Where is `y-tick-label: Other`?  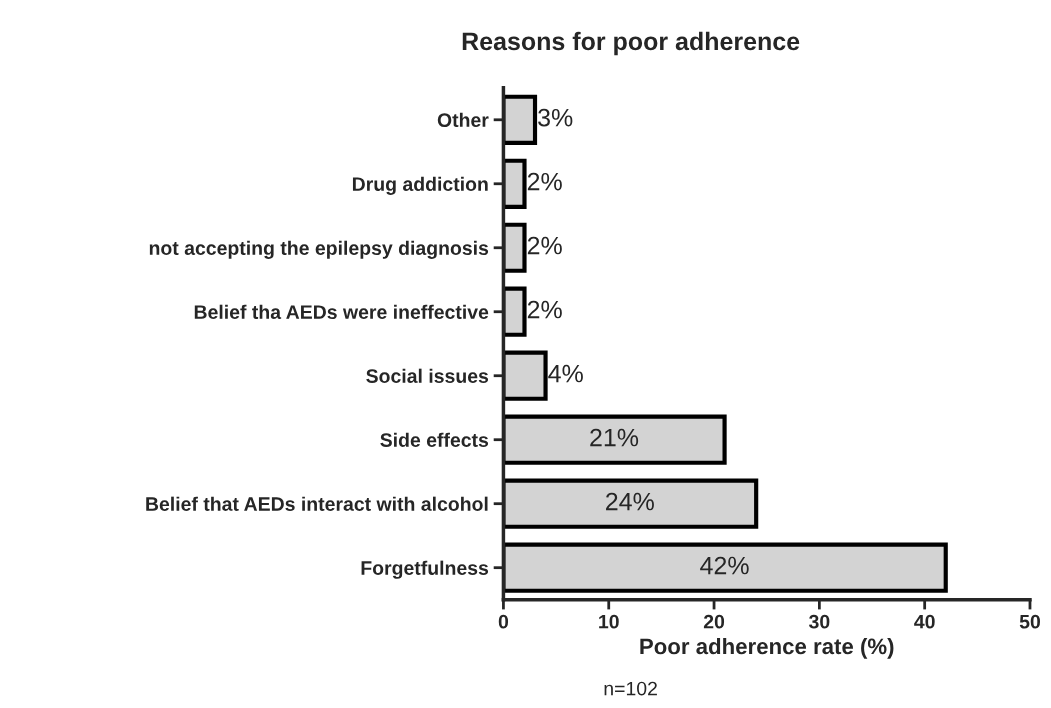 y-tick-label: Other is located at coordinates (463, 120).